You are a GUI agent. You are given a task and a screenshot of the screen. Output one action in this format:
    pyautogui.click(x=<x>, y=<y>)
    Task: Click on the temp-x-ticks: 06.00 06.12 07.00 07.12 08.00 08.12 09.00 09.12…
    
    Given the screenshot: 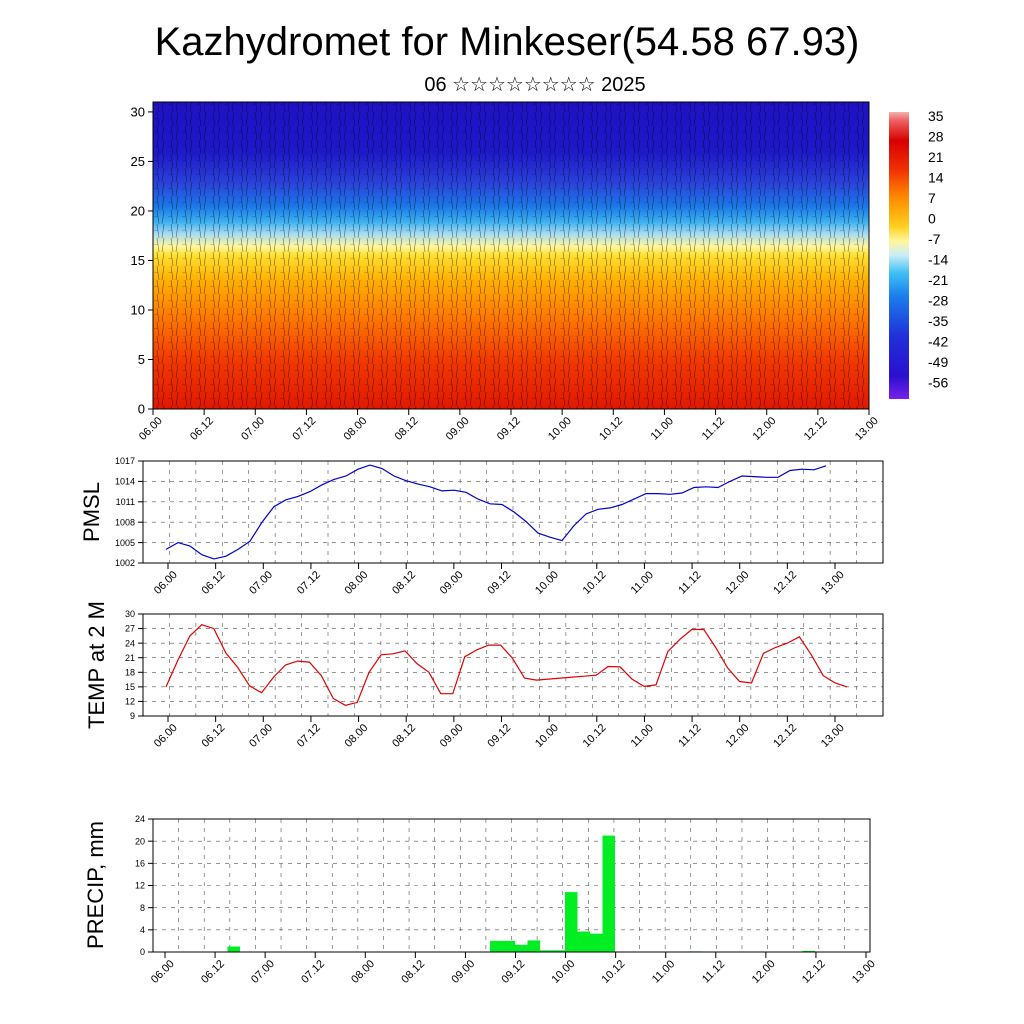 What is the action you would take?
    pyautogui.click(x=499, y=733)
    